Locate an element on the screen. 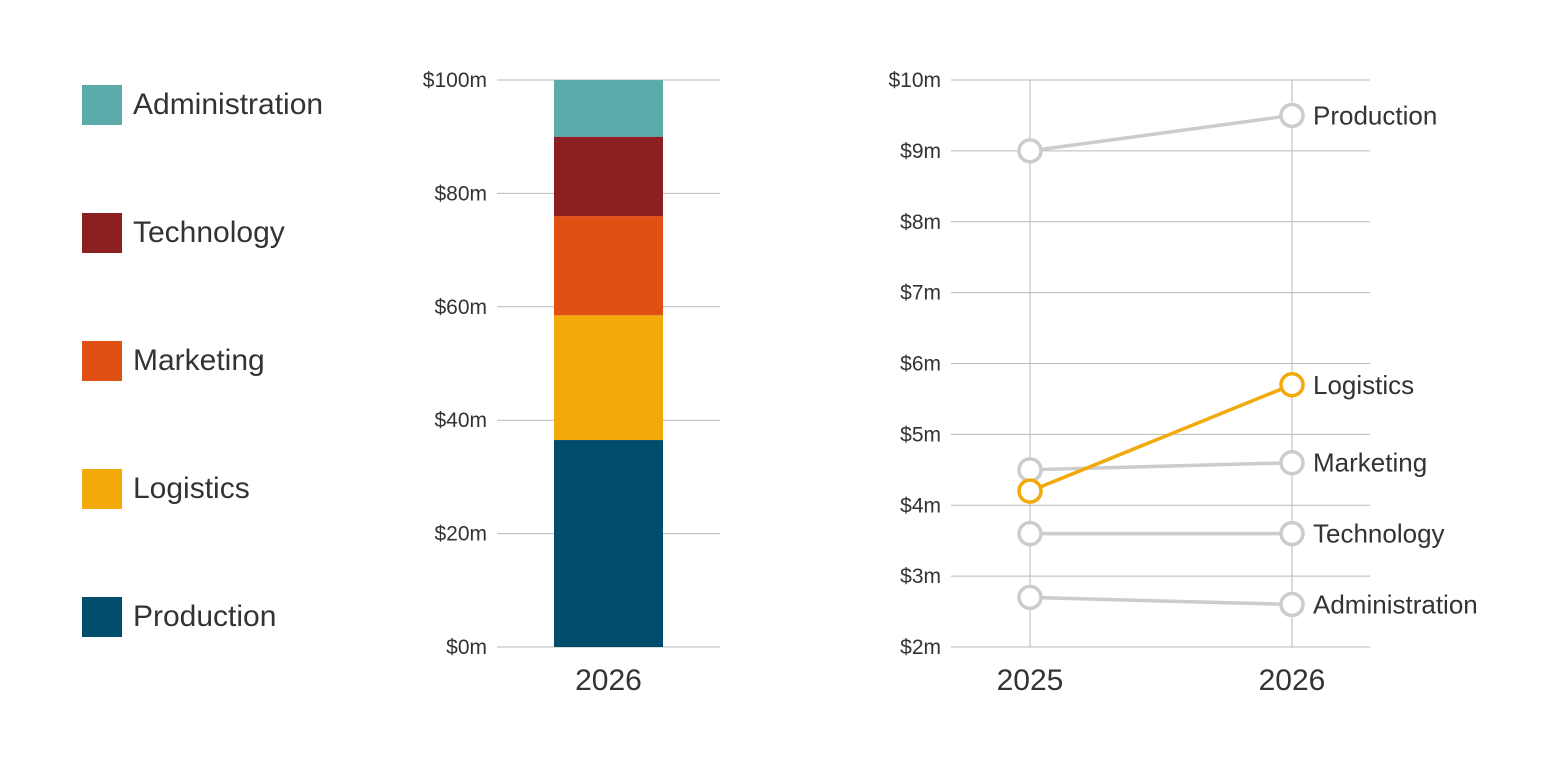  series-label-technology: Technology is located at coordinates (1379, 534).